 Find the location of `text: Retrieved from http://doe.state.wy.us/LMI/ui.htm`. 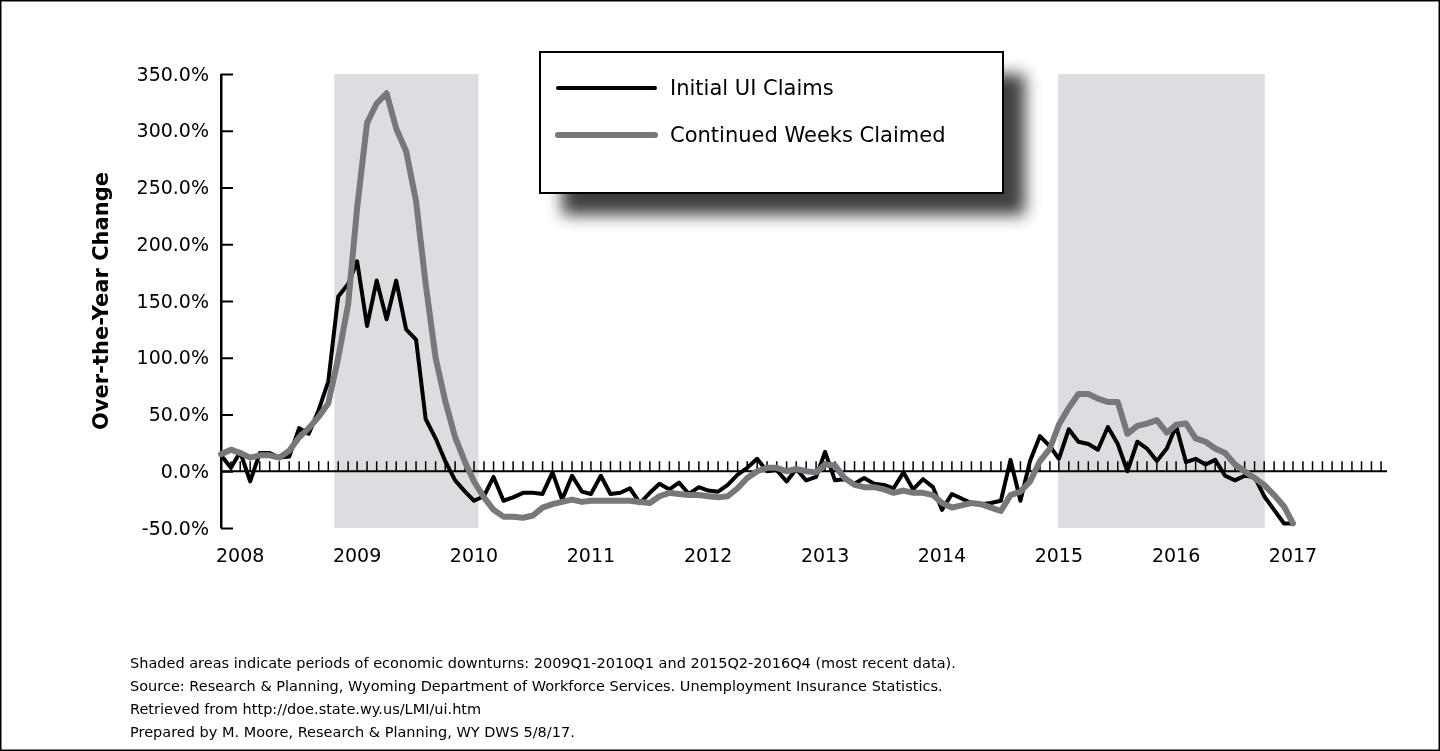

text: Retrieved from http://doe.state.wy.us/LMI/ui.htm is located at coordinates (306, 709).